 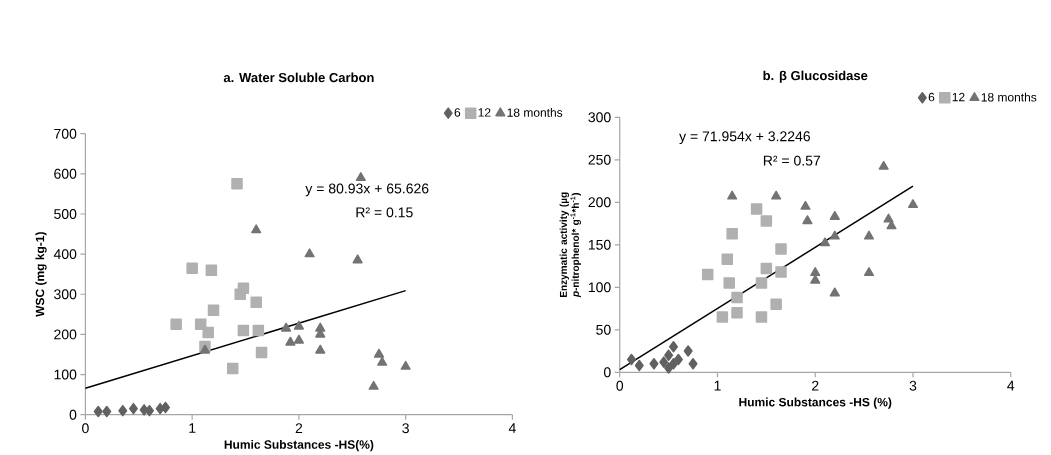 I want to click on y-axis-title: WSC (mg kg-1), so click(x=41, y=275).